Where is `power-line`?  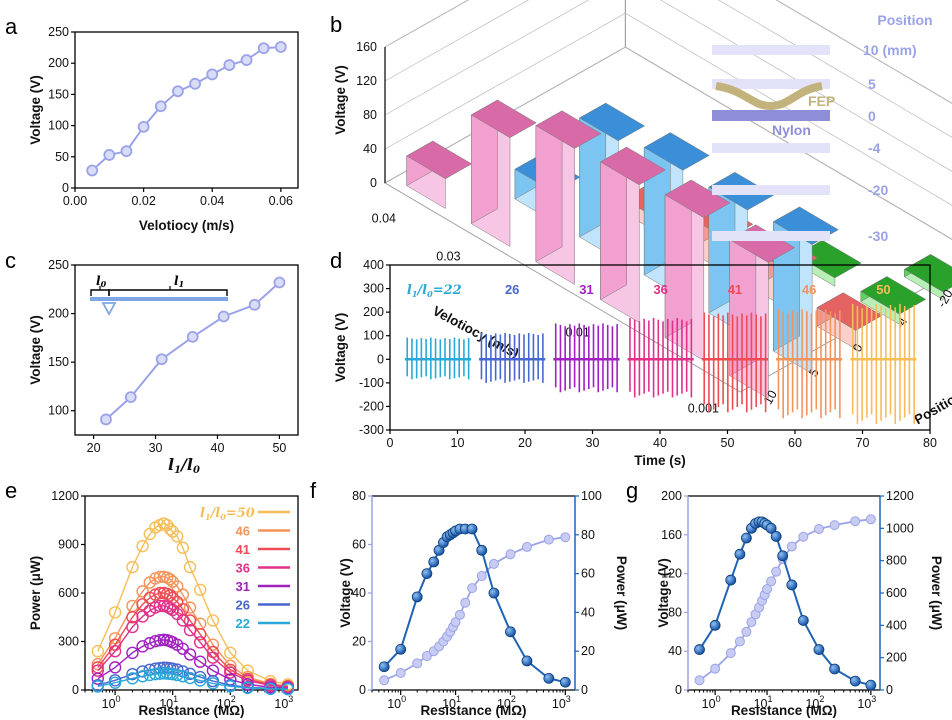 power-line is located at coordinates (785, 603).